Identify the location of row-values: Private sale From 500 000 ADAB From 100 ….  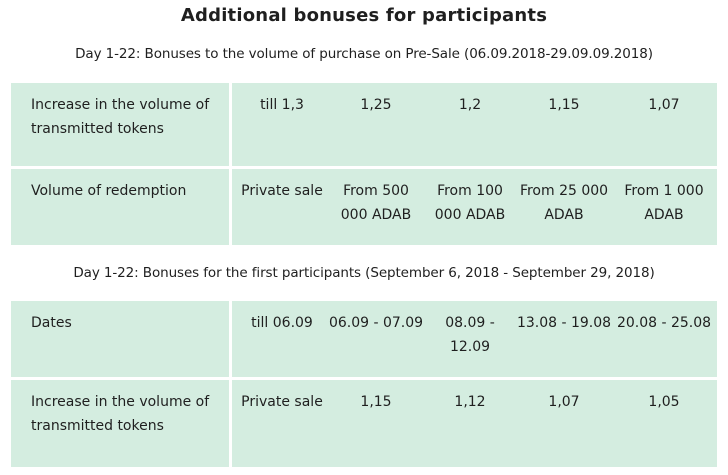
(474, 207).